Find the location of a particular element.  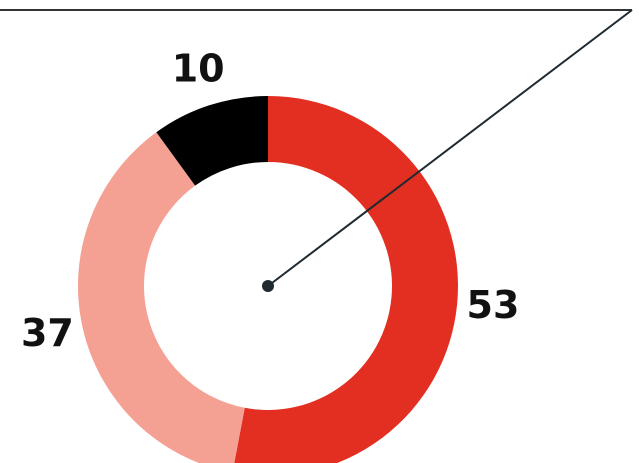

pointer-dot is located at coordinates (268, 286).